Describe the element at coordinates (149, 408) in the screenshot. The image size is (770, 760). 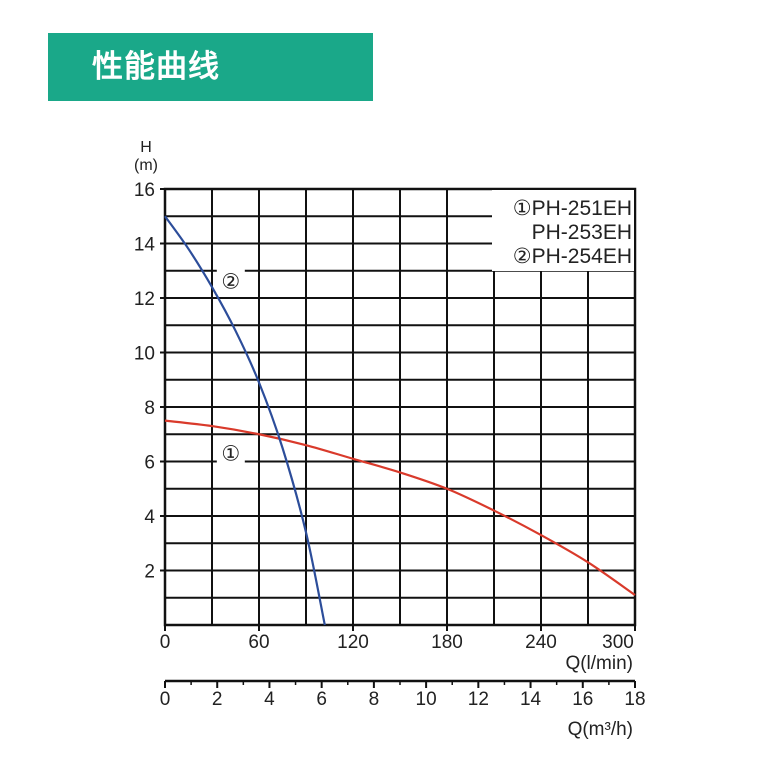
I see `y-tick-label: 8` at that location.